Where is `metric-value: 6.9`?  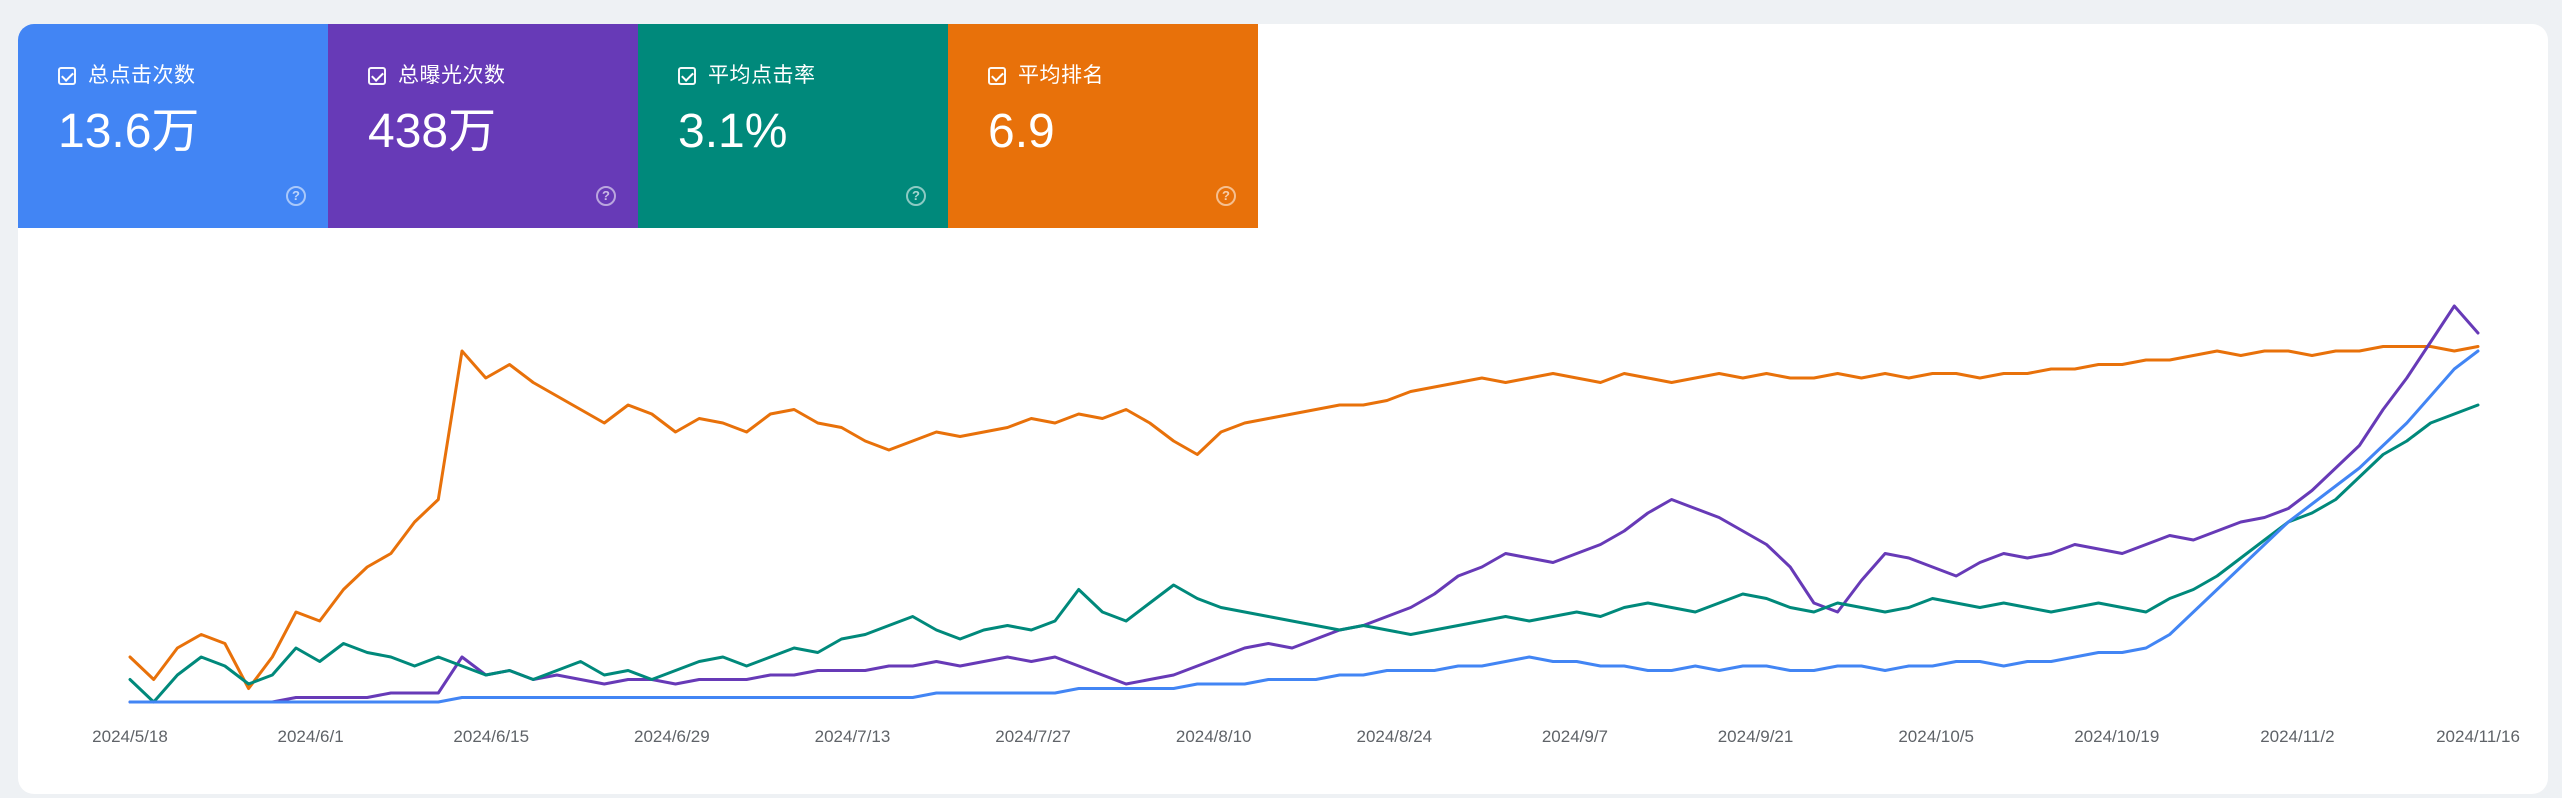 metric-value: 6.9 is located at coordinates (1021, 131).